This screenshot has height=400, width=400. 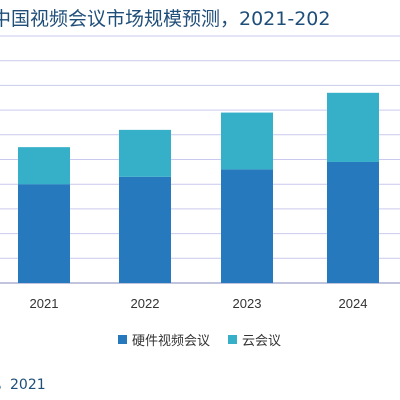 I want to click on legend-item-cloud: 云会议, so click(x=254, y=339).